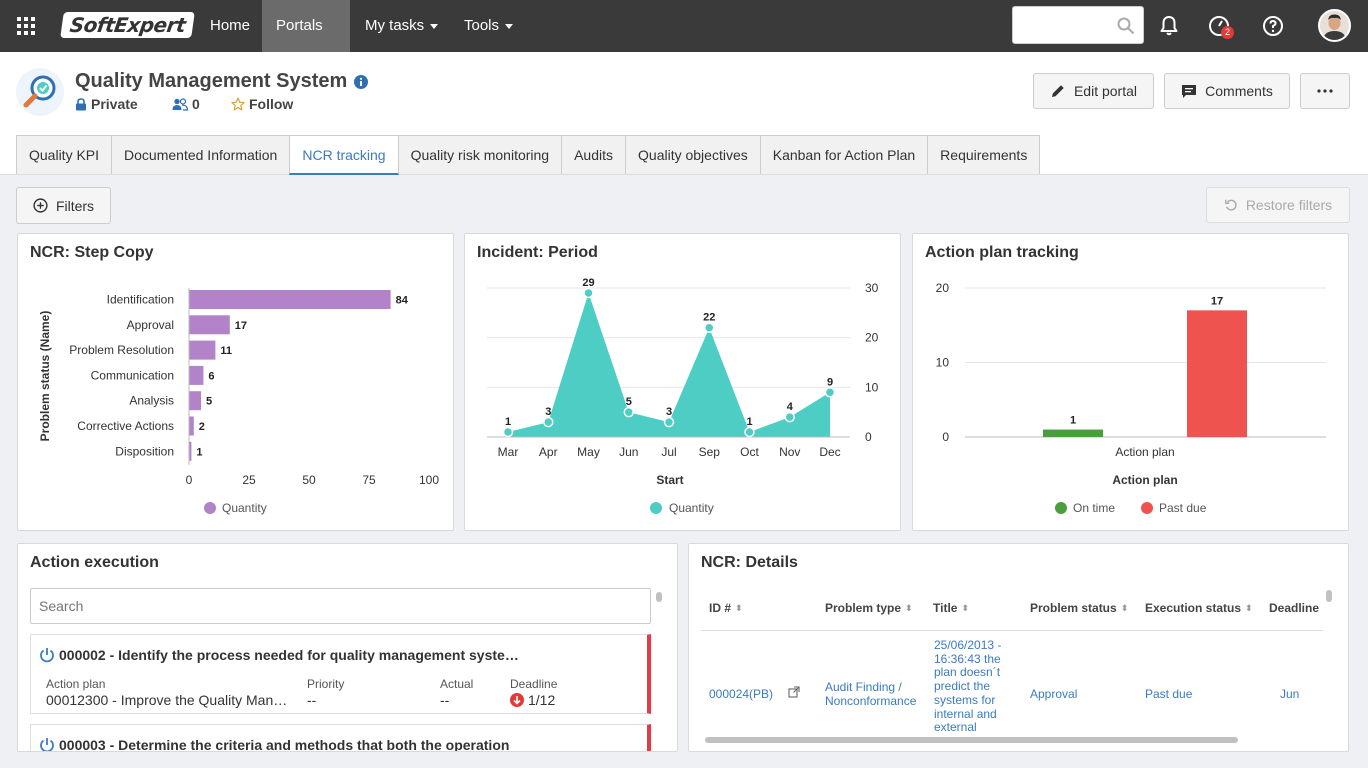  Describe the element at coordinates (1273, 26) in the screenshot. I see `help-icon` at that location.